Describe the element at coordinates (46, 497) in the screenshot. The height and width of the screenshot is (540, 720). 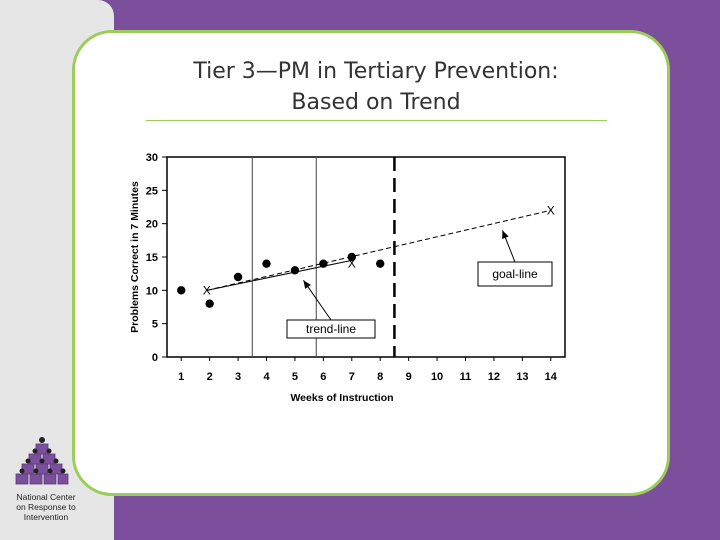
I see `logo-text-line-1: National Center` at that location.